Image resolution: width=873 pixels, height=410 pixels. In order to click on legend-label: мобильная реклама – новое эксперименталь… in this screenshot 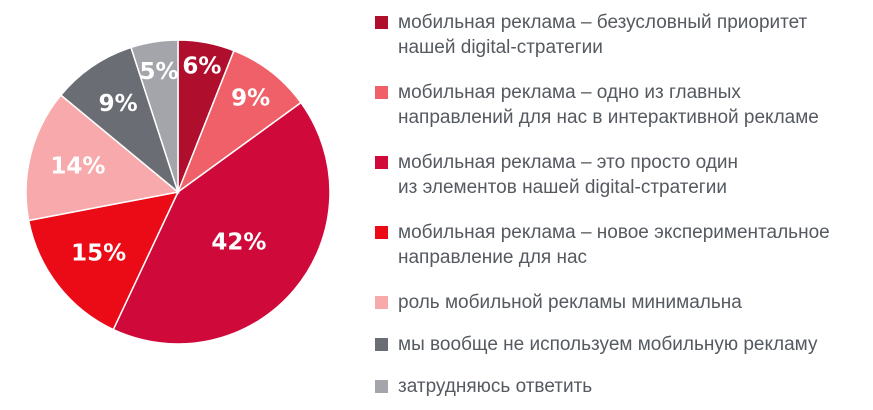, I will do `click(614, 245)`.